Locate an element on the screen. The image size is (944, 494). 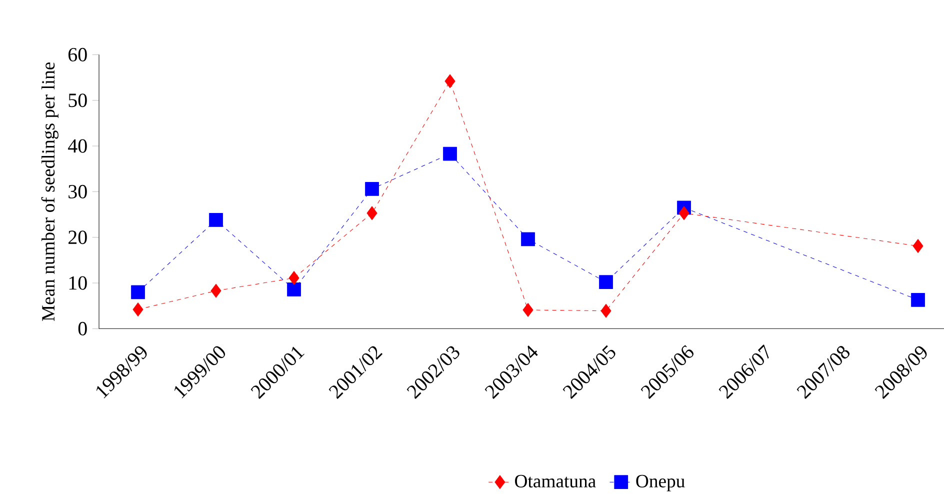
y-tick-label: 40 is located at coordinates (77, 146).